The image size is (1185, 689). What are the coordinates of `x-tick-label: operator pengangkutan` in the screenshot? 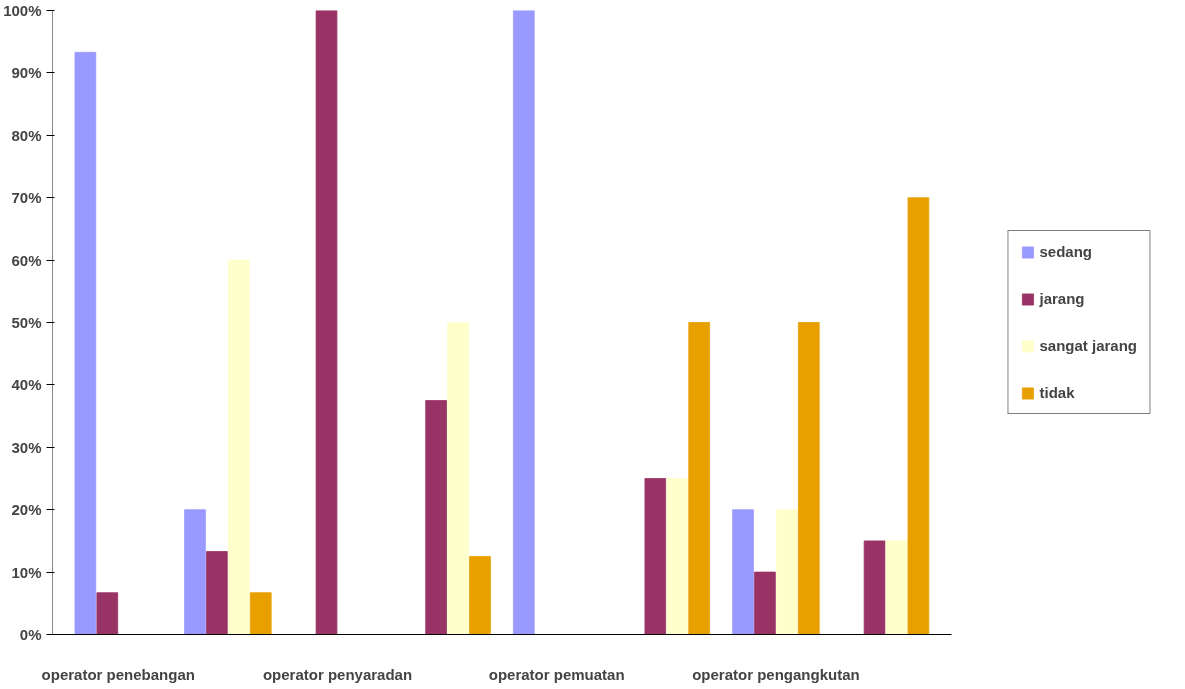 It's located at (776, 674).